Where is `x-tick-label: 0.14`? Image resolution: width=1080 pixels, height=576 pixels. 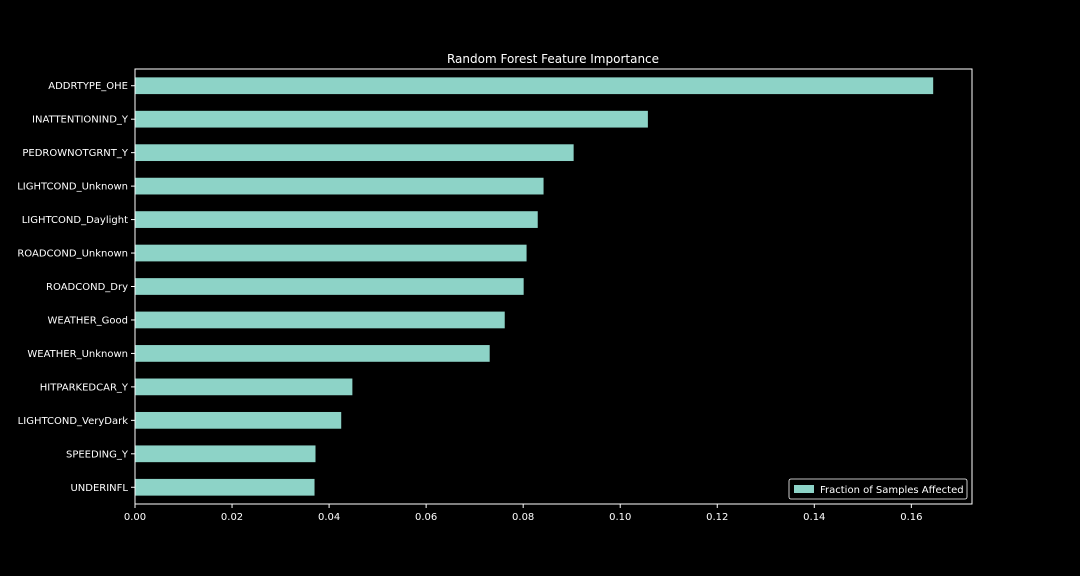
x-tick-label: 0.14 is located at coordinates (814, 517).